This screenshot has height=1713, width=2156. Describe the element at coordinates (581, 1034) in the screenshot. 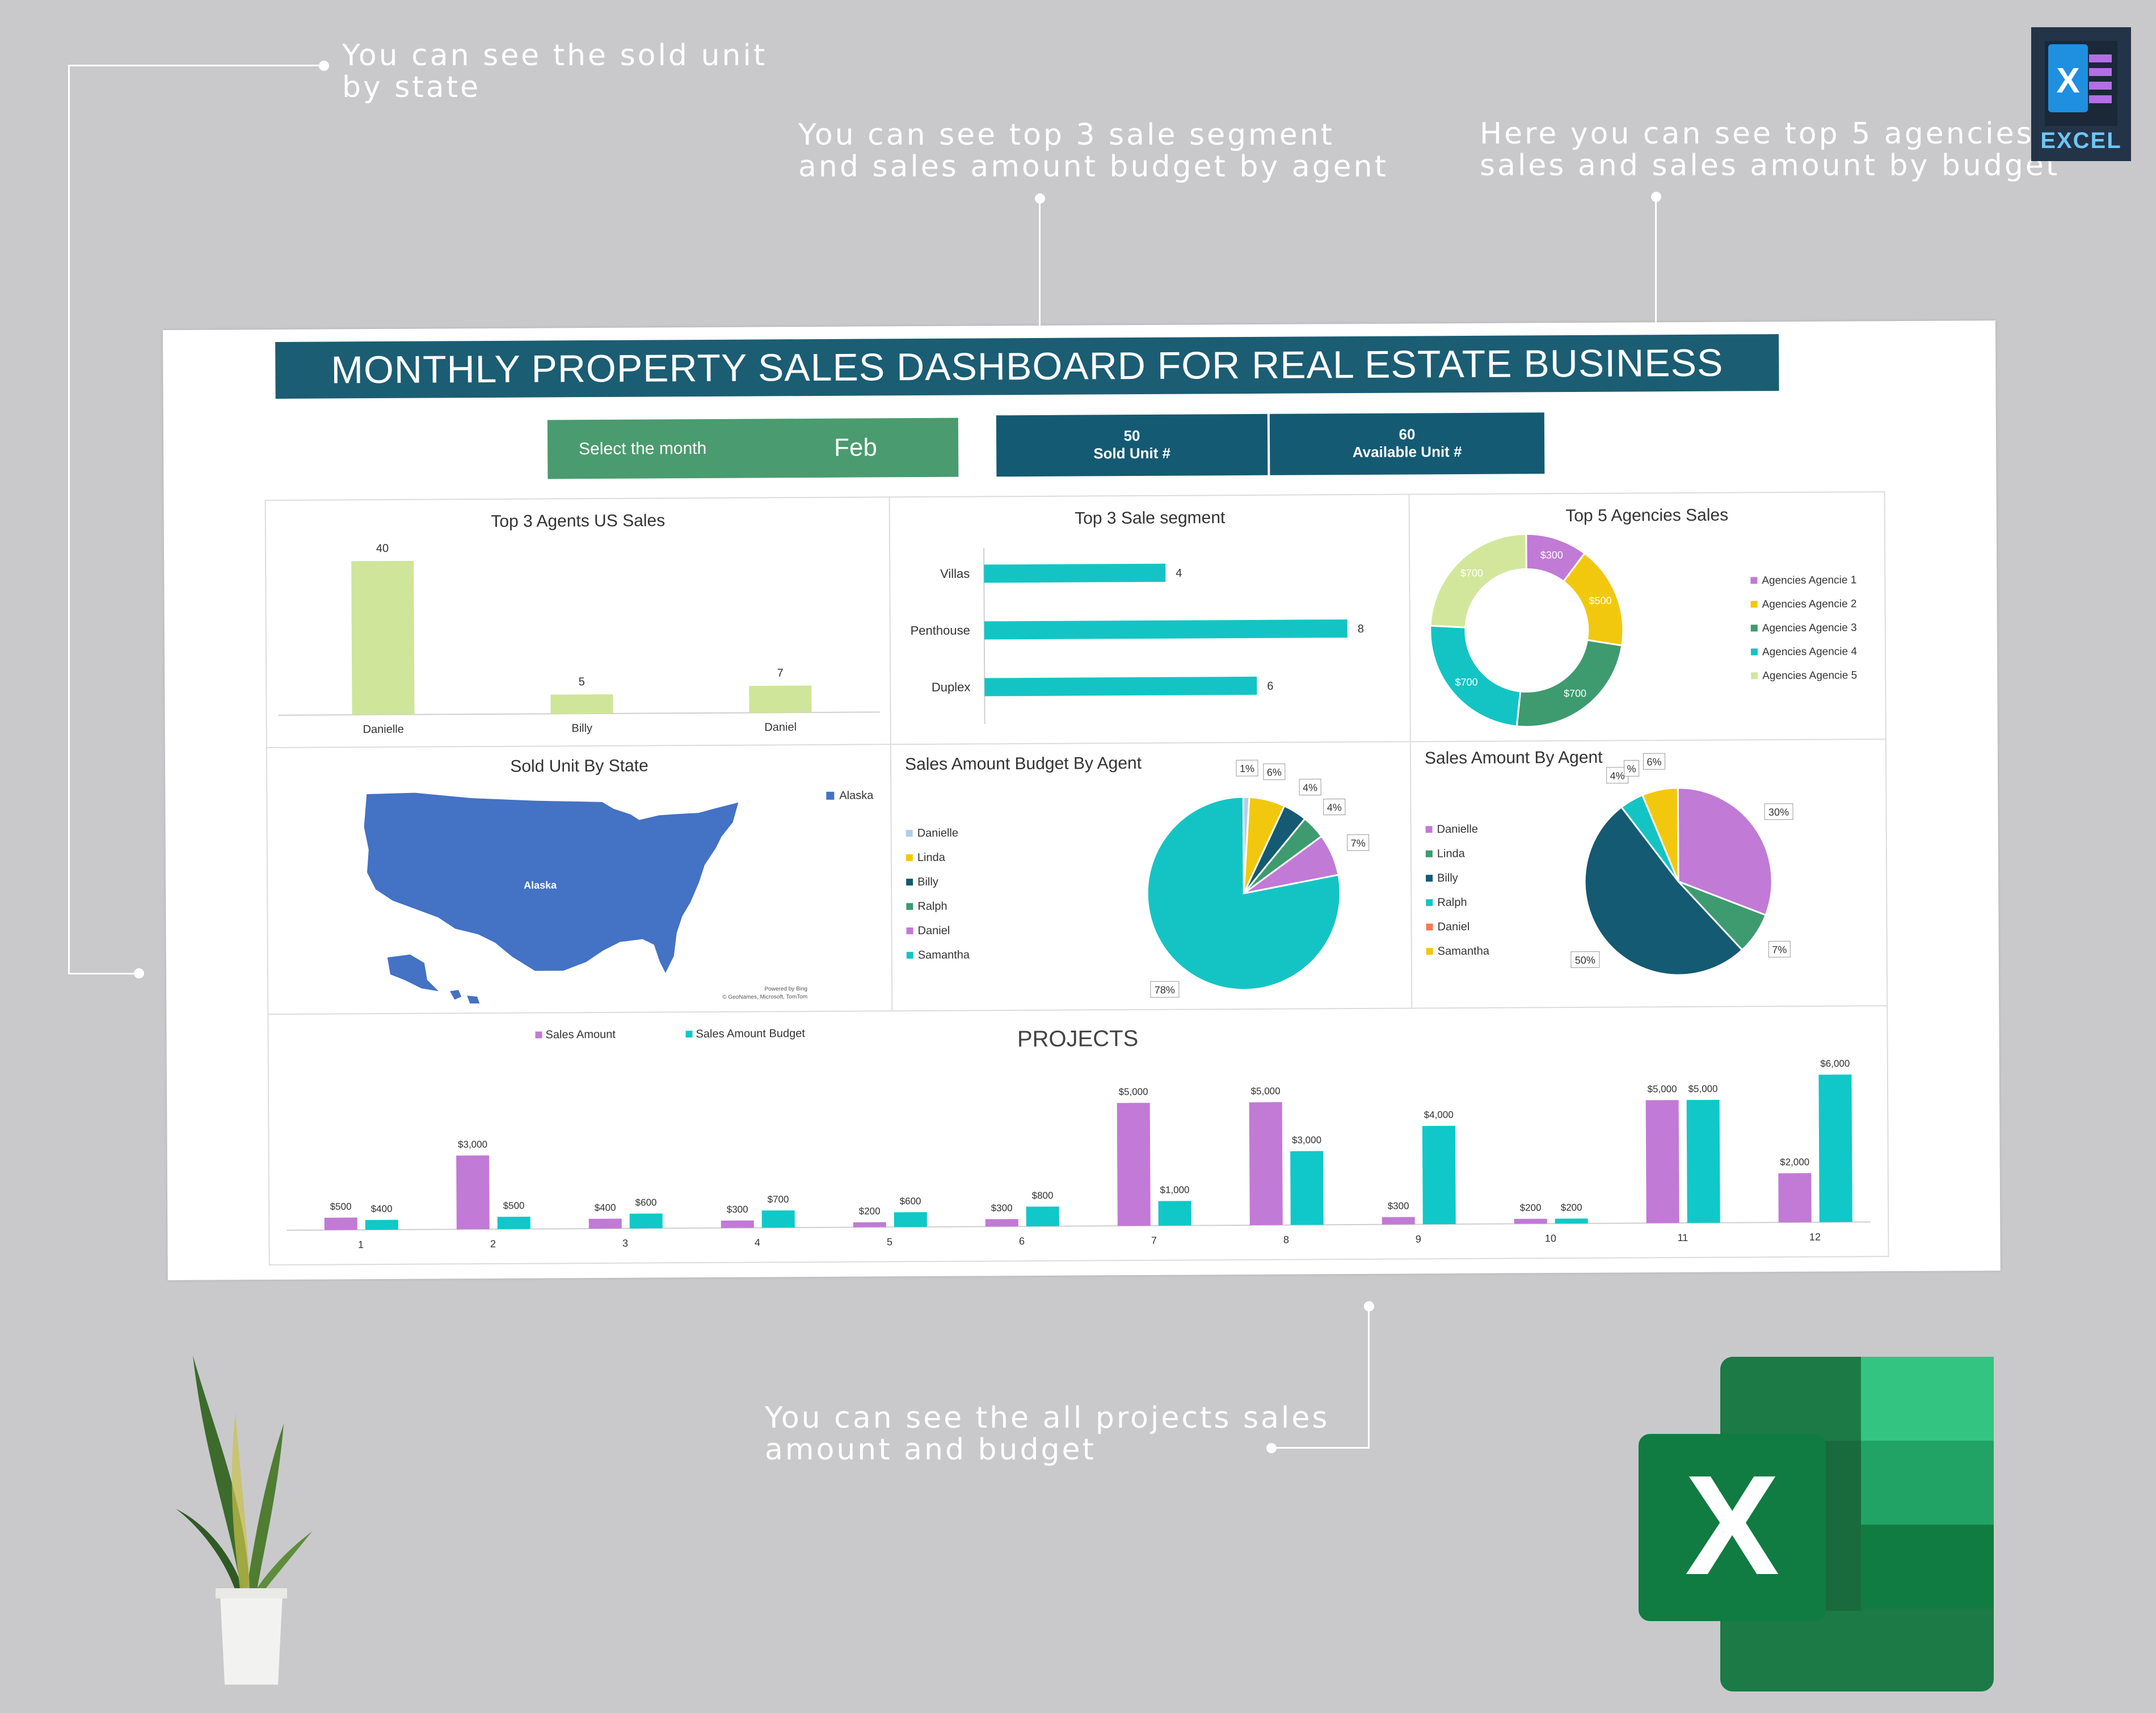

I see `legend-label: Sales Amount` at that location.